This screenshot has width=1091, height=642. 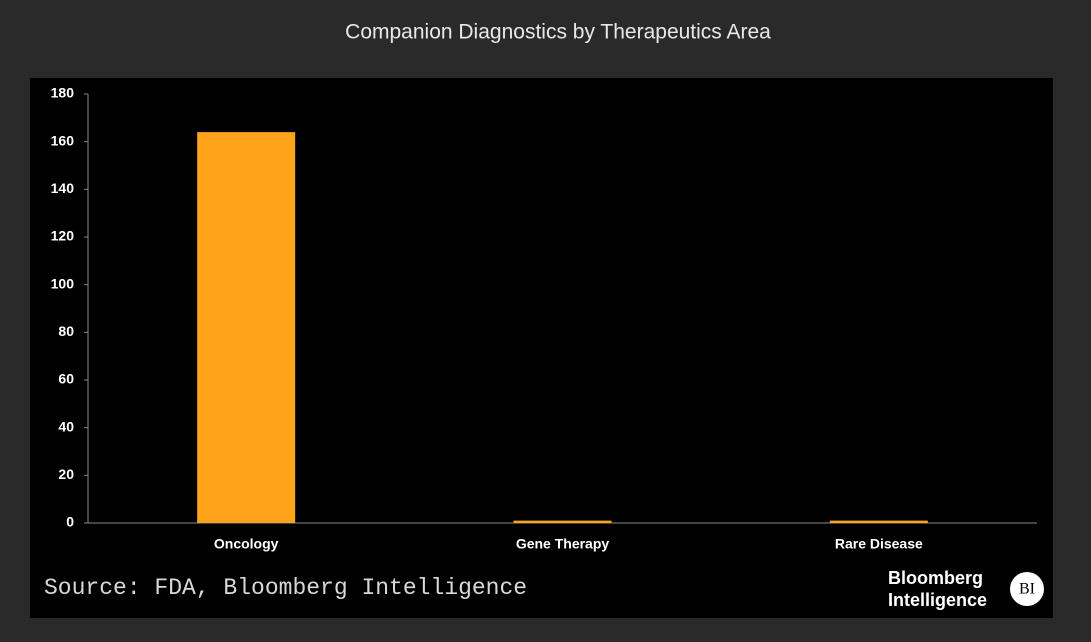 I want to click on logo-text: Bloomberg, so click(x=935, y=578).